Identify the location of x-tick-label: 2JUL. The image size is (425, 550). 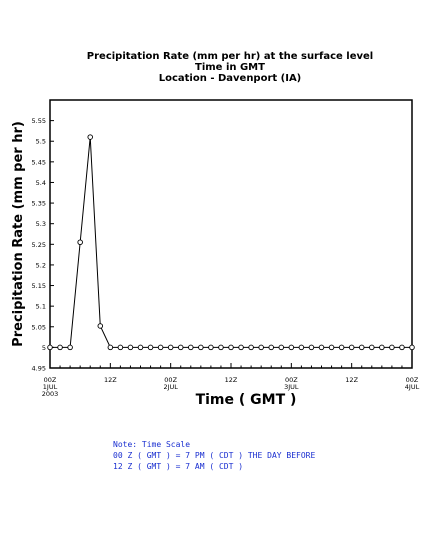
(170, 387).